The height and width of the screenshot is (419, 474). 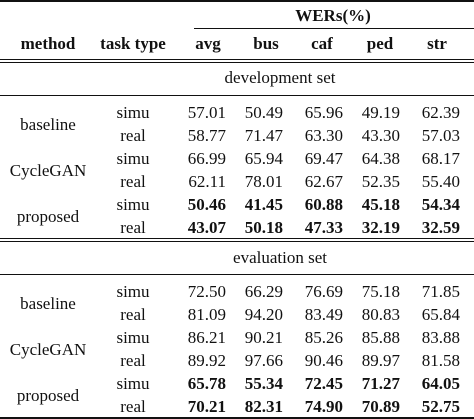 I want to click on wer-cell-ped: 52.35, so click(x=380, y=181).